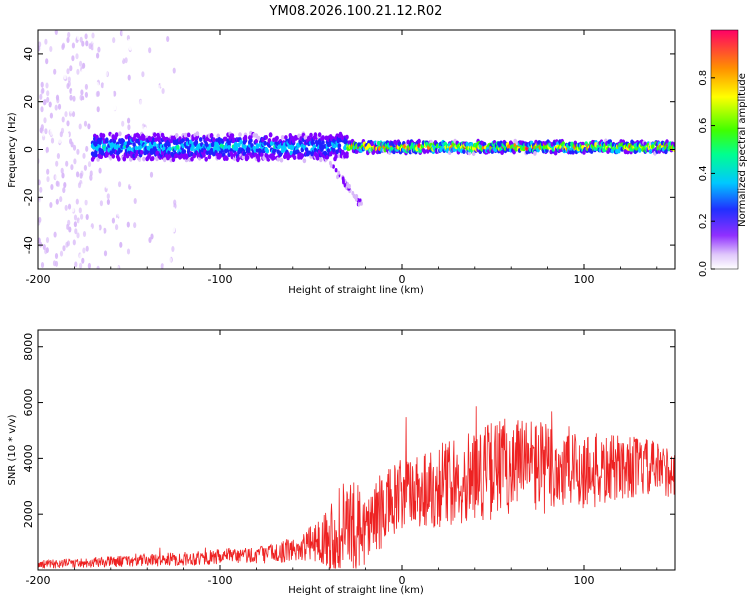  What do you see at coordinates (724, 149) in the screenshot?
I see `colorbar-gradient` at bounding box center [724, 149].